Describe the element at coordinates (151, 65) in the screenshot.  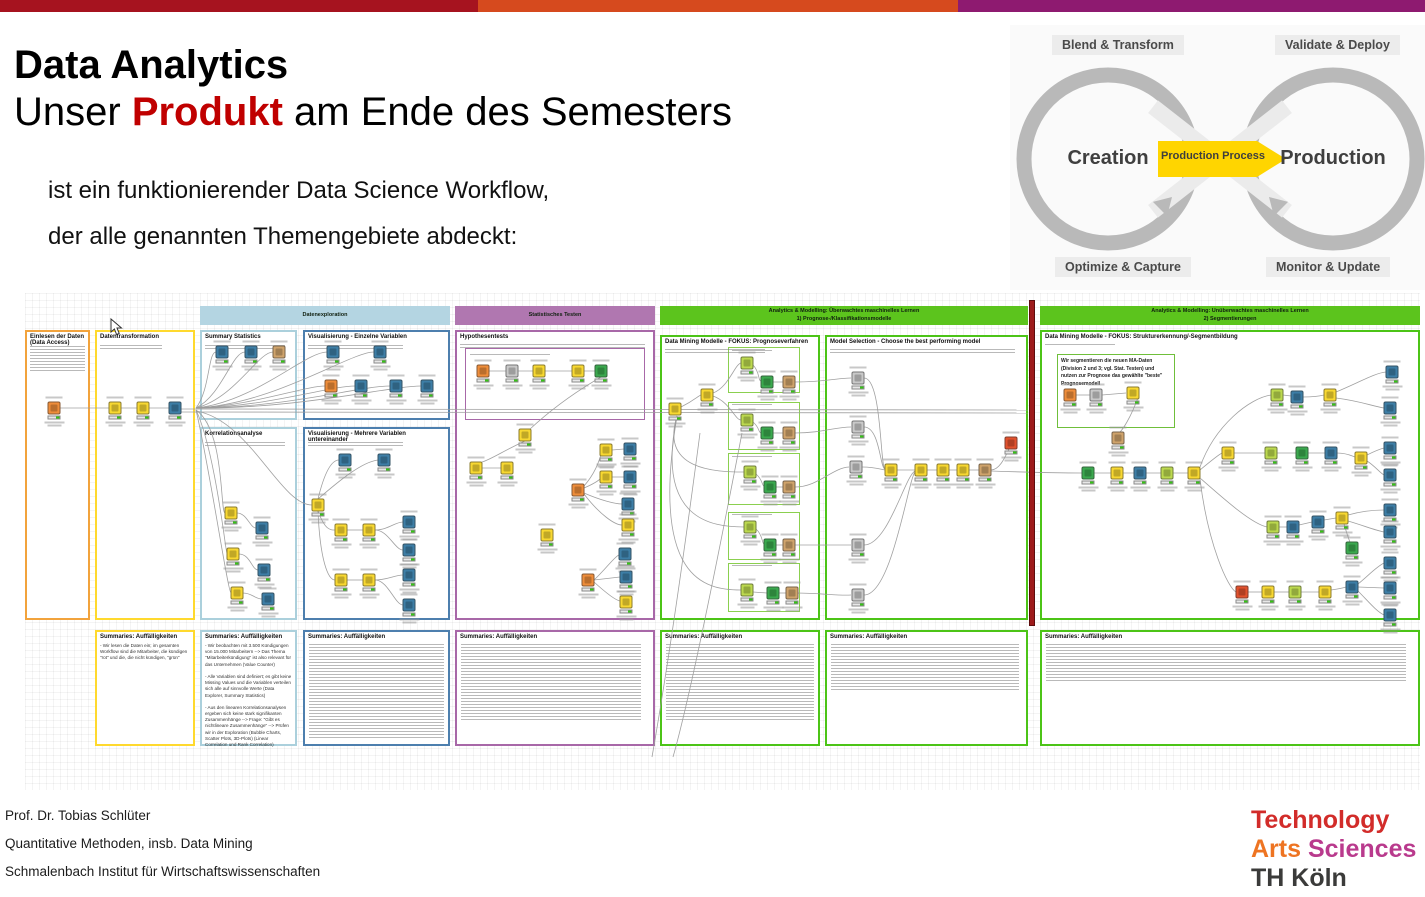
I see `title-line1: Data Analytics` at that location.